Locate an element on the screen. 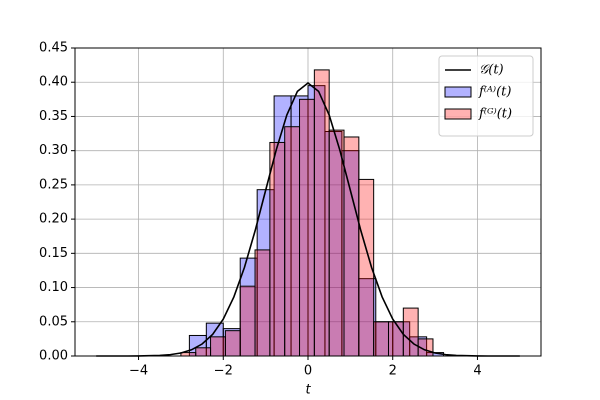 This screenshot has height=400, width=600. y-tick-label: 0.20 is located at coordinates (53, 219).